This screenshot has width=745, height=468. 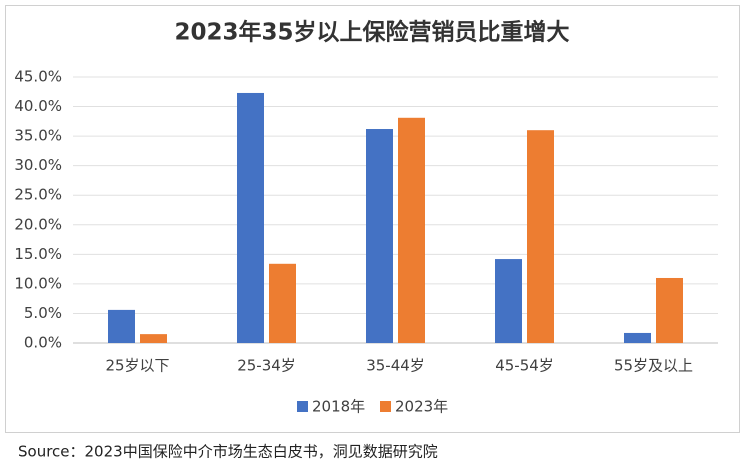 What do you see at coordinates (371, 32) in the screenshot?
I see `chart-title: 2023年35岁以上保险营销员比重增大` at bounding box center [371, 32].